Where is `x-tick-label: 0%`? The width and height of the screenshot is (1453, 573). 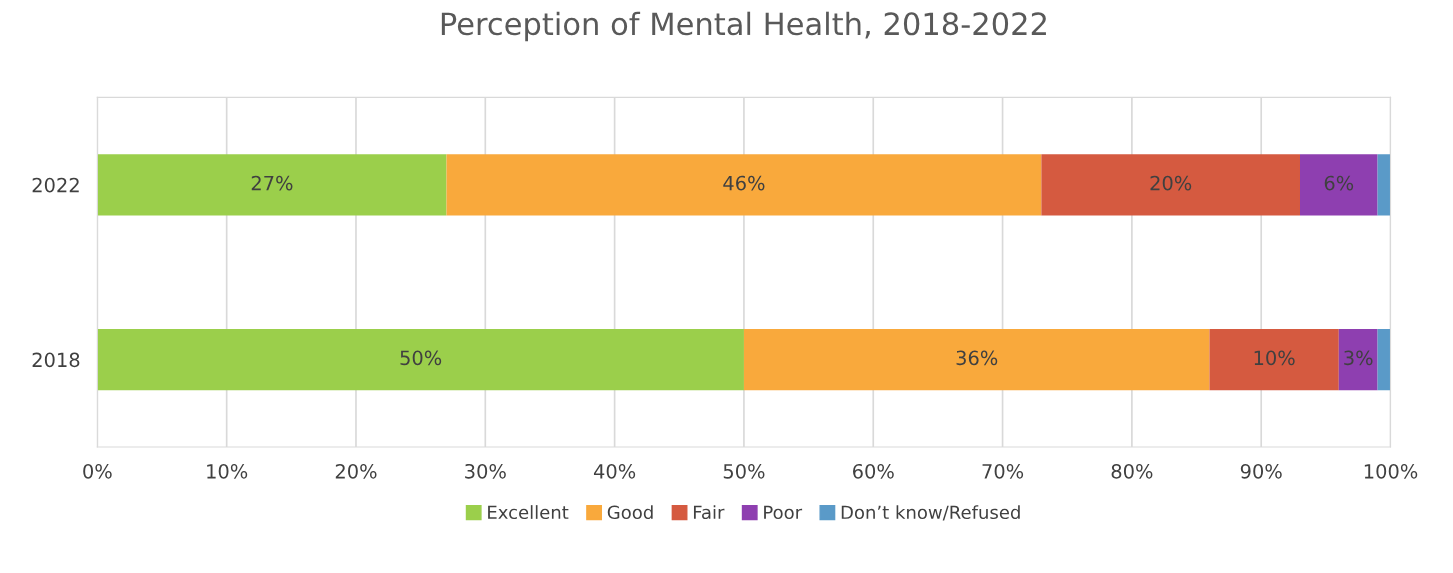
x-tick-label: 0% is located at coordinates (97, 471).